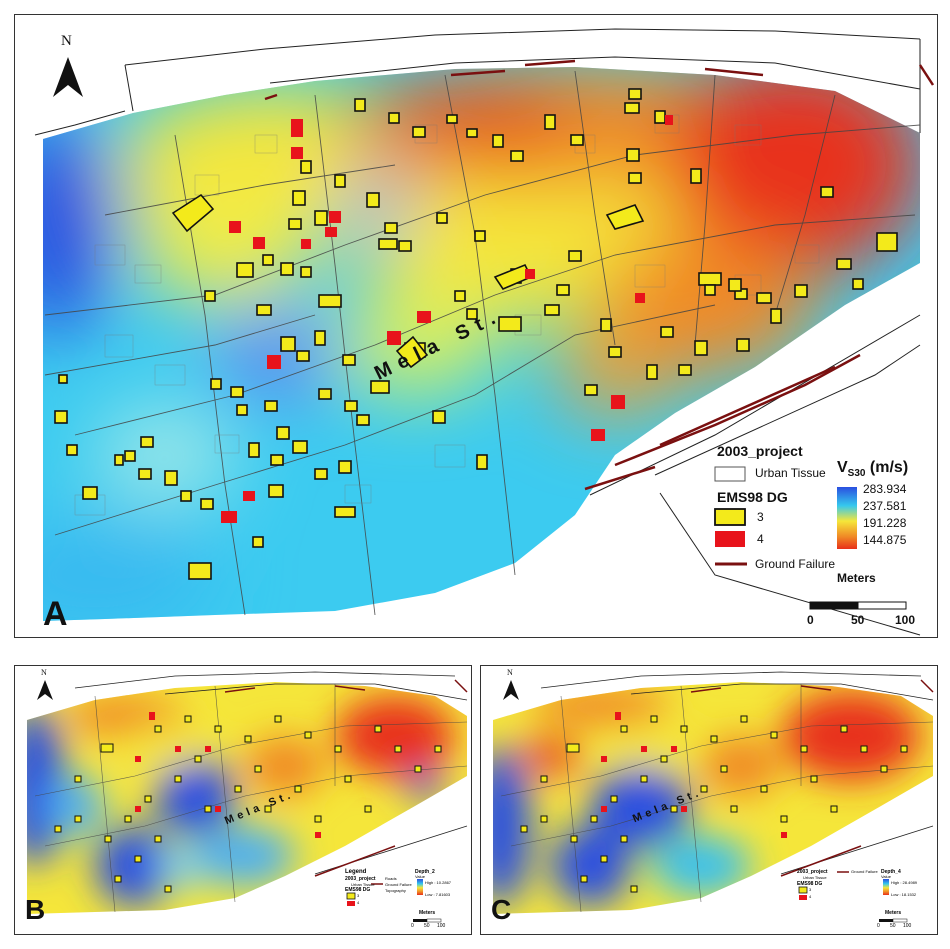 This screenshot has height=949, width=950. What do you see at coordinates (885, 489) in the screenshot?
I see `vs30-tick: 283.934` at bounding box center [885, 489].